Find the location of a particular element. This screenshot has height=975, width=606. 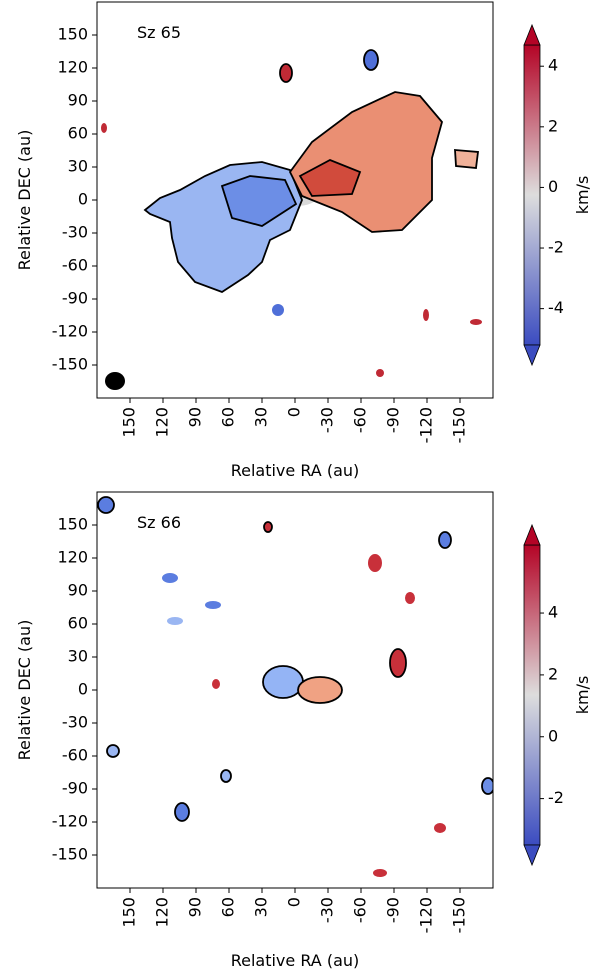

panel-annotation: Sz 65 is located at coordinates (159, 32).